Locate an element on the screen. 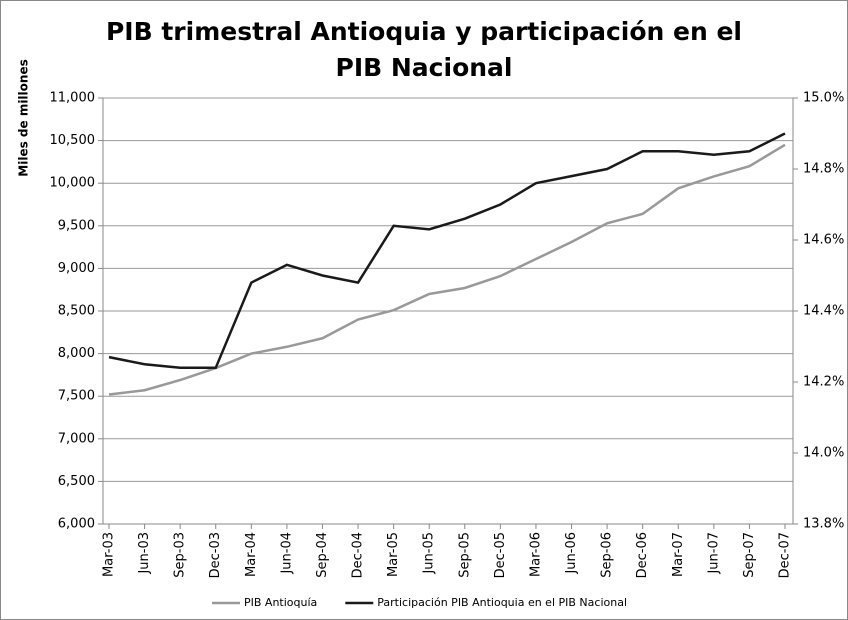 This screenshot has height=620, width=848. x-tick-label: Sep-05 is located at coordinates (464, 555).